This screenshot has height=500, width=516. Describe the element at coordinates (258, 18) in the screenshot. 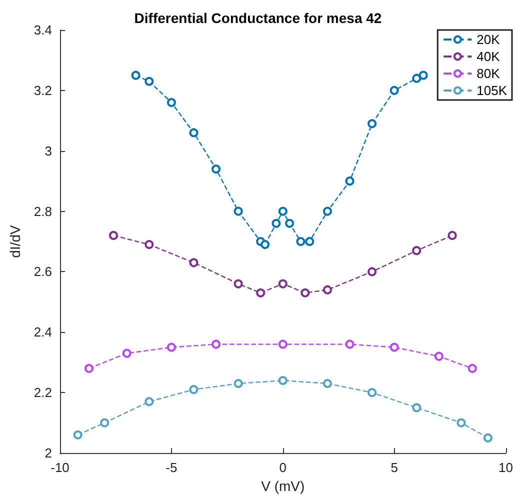

I see `chart-title: Differential Conductance for mesa 42` at that location.